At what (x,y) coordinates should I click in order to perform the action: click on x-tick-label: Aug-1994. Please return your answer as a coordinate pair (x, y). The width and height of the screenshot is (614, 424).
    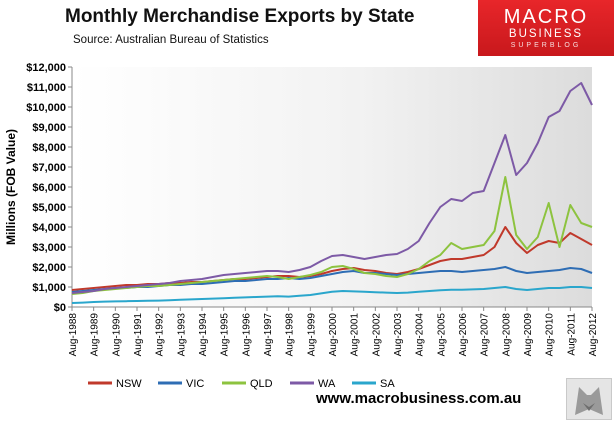
    Looking at the image, I should click on (203, 335).